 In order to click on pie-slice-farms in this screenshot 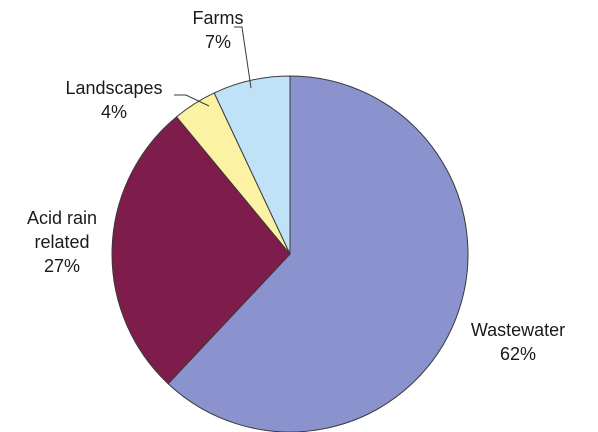, I will do `click(252, 165)`.